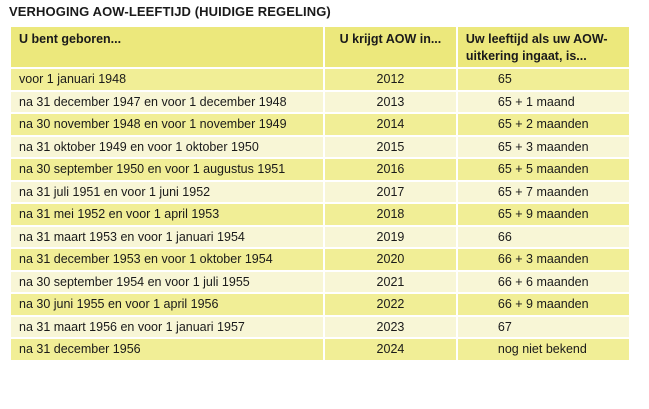 The image size is (649, 409). Describe the element at coordinates (390, 101) in the screenshot. I see `cell-year: 2013` at that location.